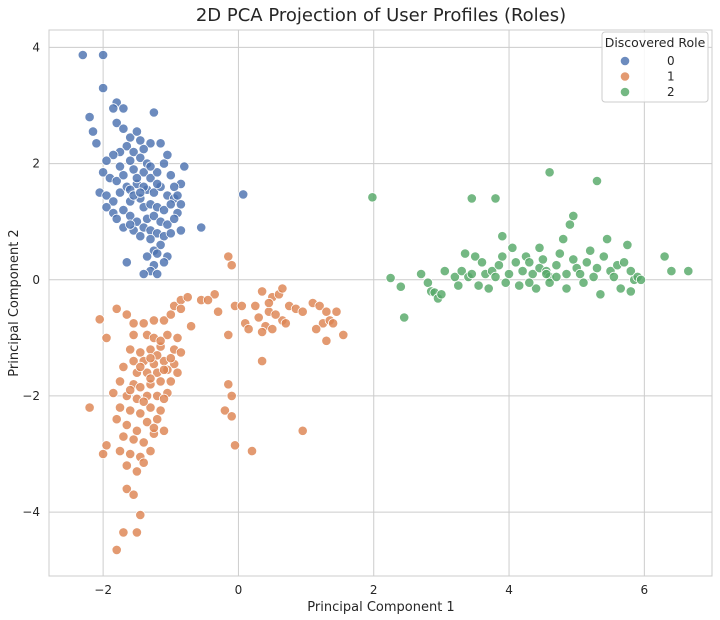  Describe the element at coordinates (163, 164) in the screenshot. I see `series-0-points` at that location.